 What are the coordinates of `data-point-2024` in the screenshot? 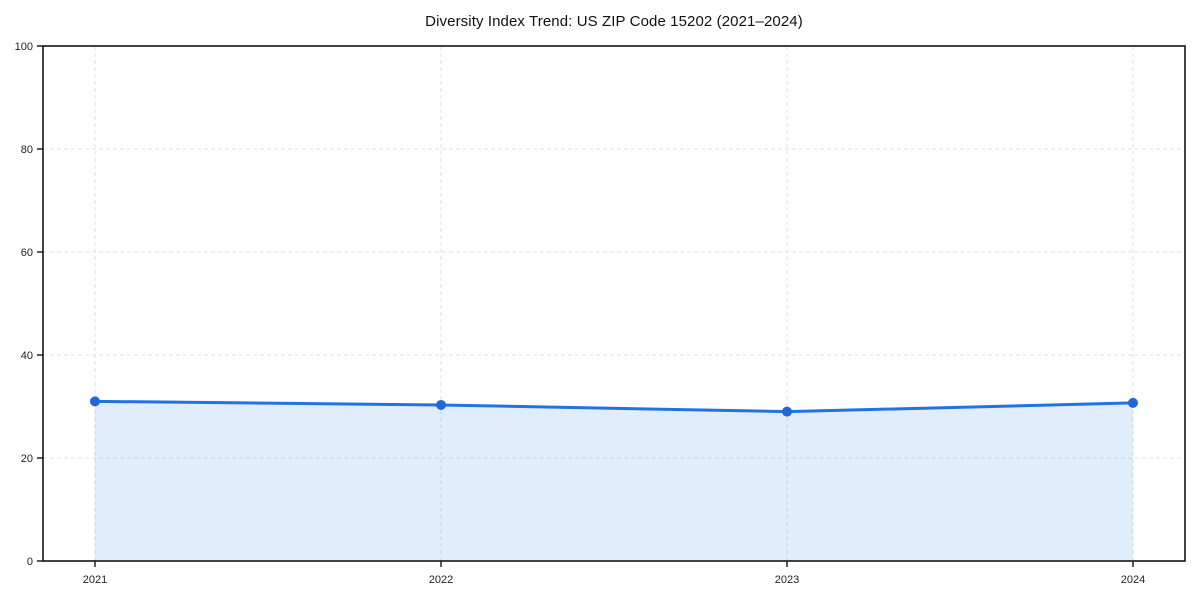 It's located at (1133, 402).